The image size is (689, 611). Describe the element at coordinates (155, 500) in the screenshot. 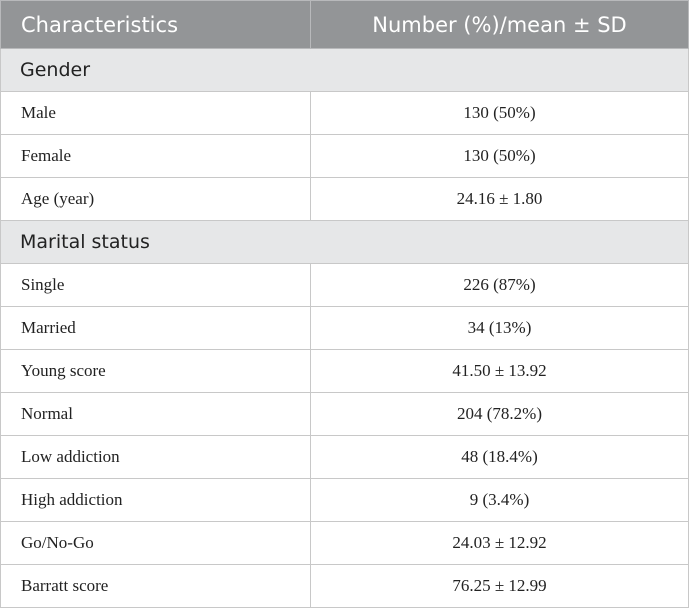

I see `row-label: High addiction` at that location.